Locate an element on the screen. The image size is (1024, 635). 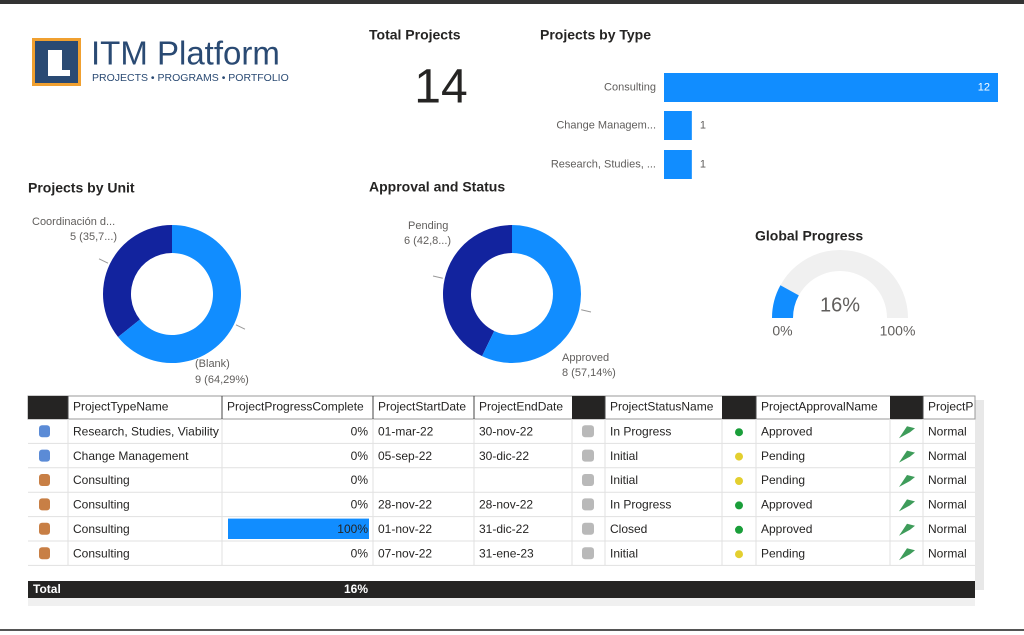
slice-value-label: 8 (57,14%) is located at coordinates (589, 373).